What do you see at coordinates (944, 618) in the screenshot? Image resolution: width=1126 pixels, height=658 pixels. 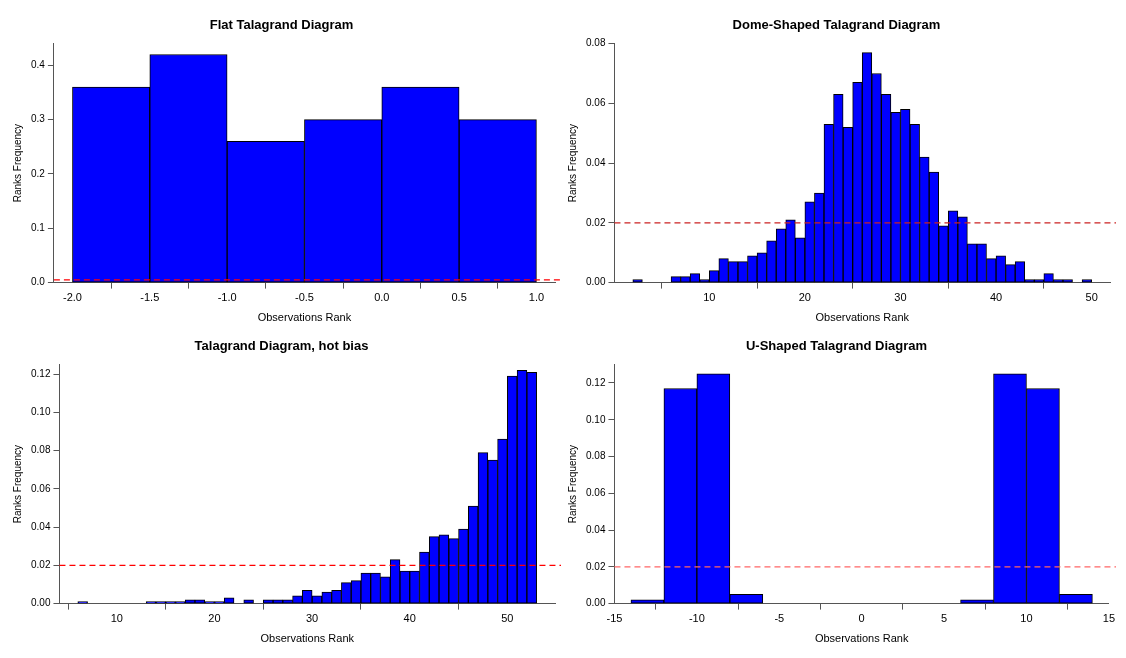 I see `x-tick-label: 5` at bounding box center [944, 618].